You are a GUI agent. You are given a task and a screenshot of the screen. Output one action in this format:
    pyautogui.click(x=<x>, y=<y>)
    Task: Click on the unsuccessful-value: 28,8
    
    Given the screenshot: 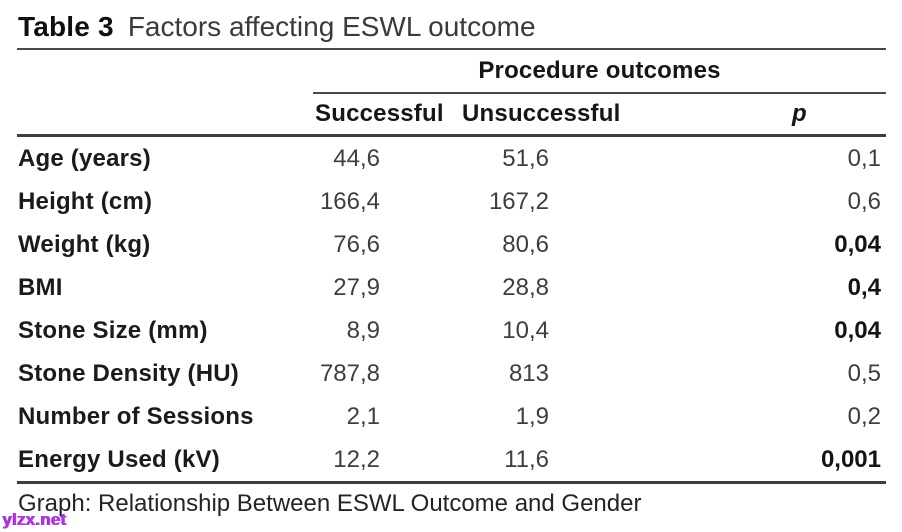 What is the action you would take?
    pyautogui.click(x=525, y=287)
    